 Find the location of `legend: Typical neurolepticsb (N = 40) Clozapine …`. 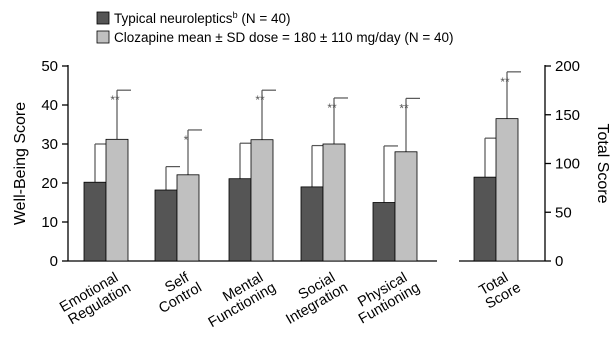

legend: Typical neurolepticsb (N = 40) Clozapine … is located at coordinates (275, 27).